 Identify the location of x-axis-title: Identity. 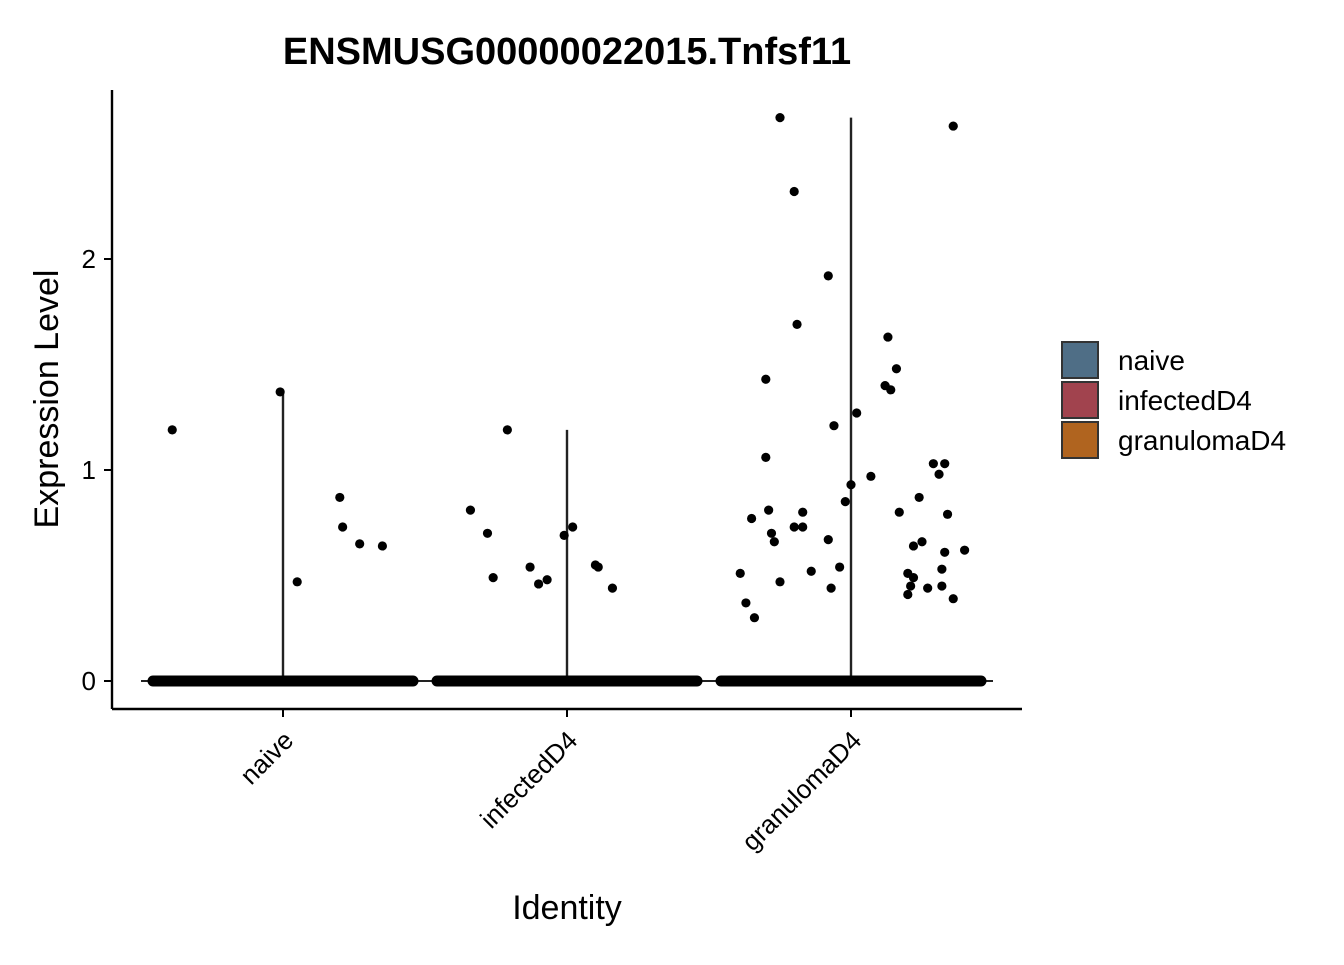
(567, 908).